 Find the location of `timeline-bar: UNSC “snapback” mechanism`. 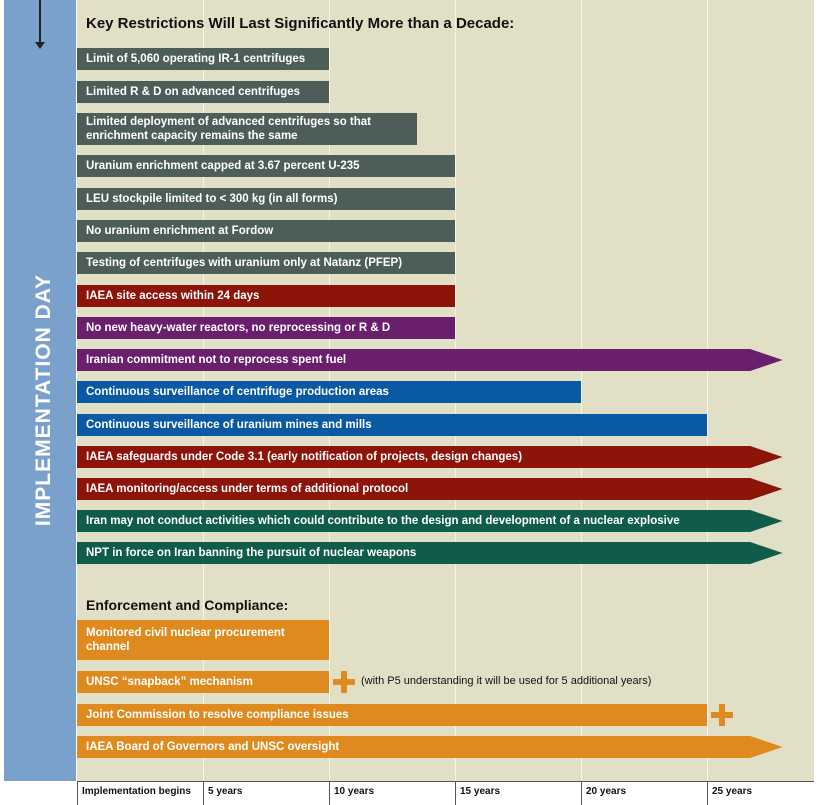

timeline-bar: UNSC “snapback” mechanism is located at coordinates (203, 682).